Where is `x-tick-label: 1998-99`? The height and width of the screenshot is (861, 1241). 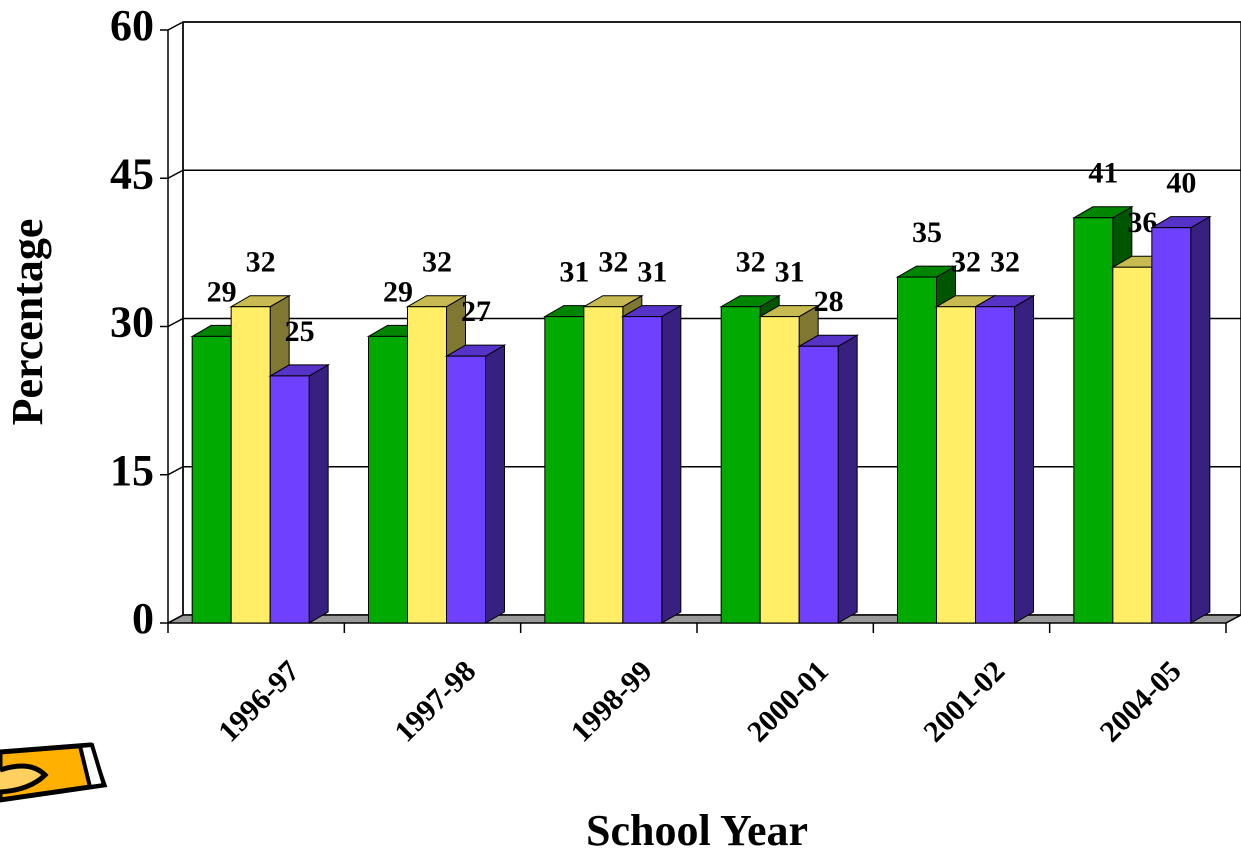
x-tick-label: 1998-99 is located at coordinates (612, 701).